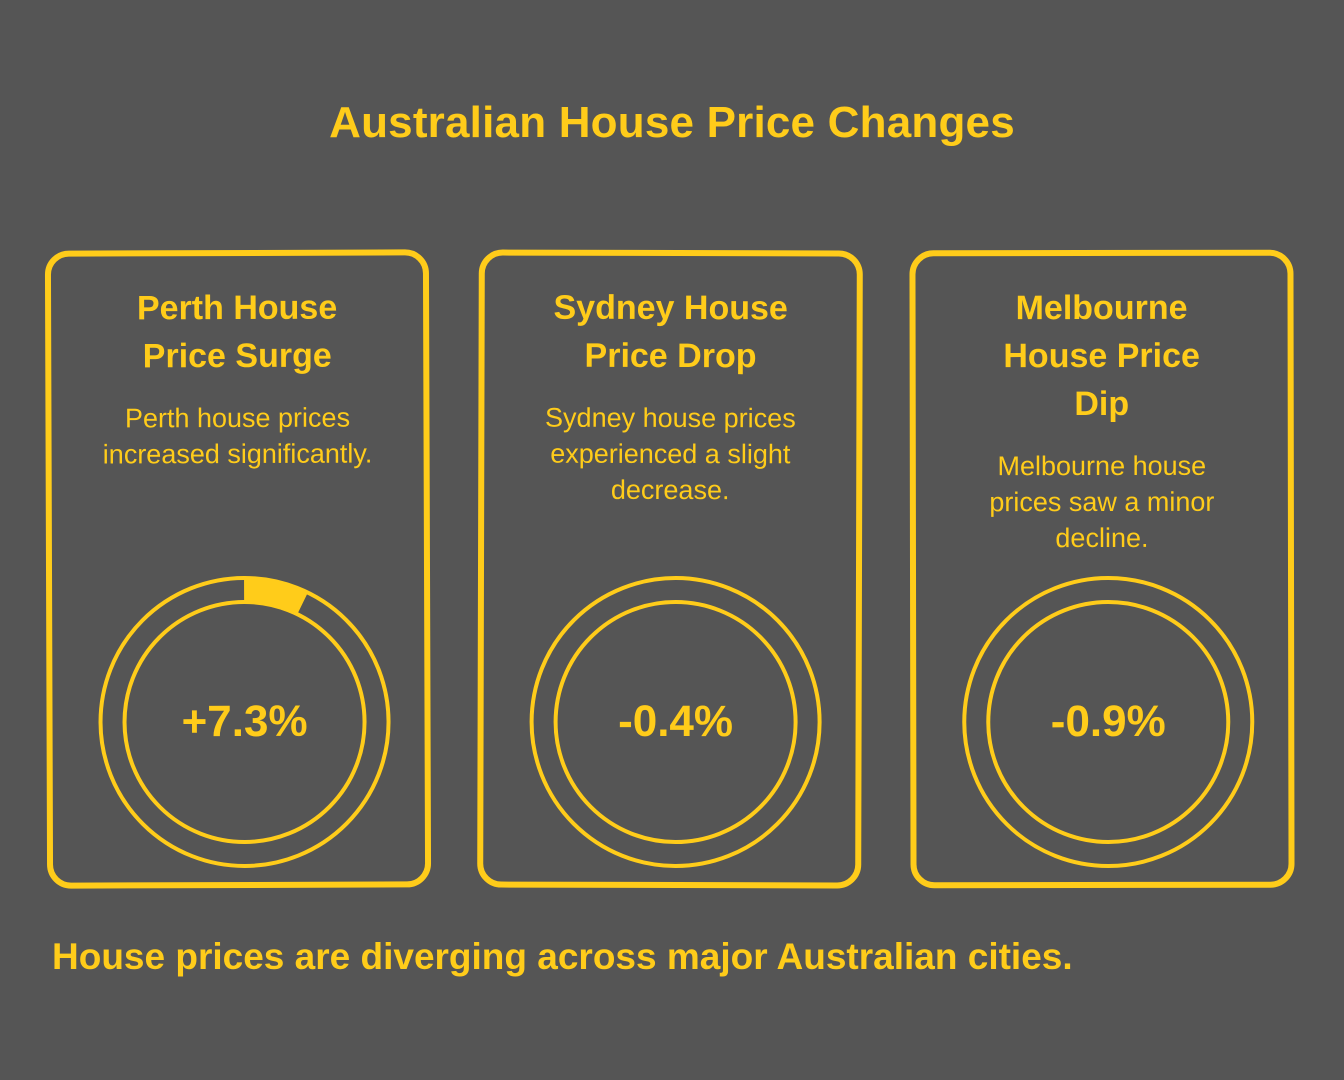  I want to click on gauge-perth: +7.3%, so click(244, 721).